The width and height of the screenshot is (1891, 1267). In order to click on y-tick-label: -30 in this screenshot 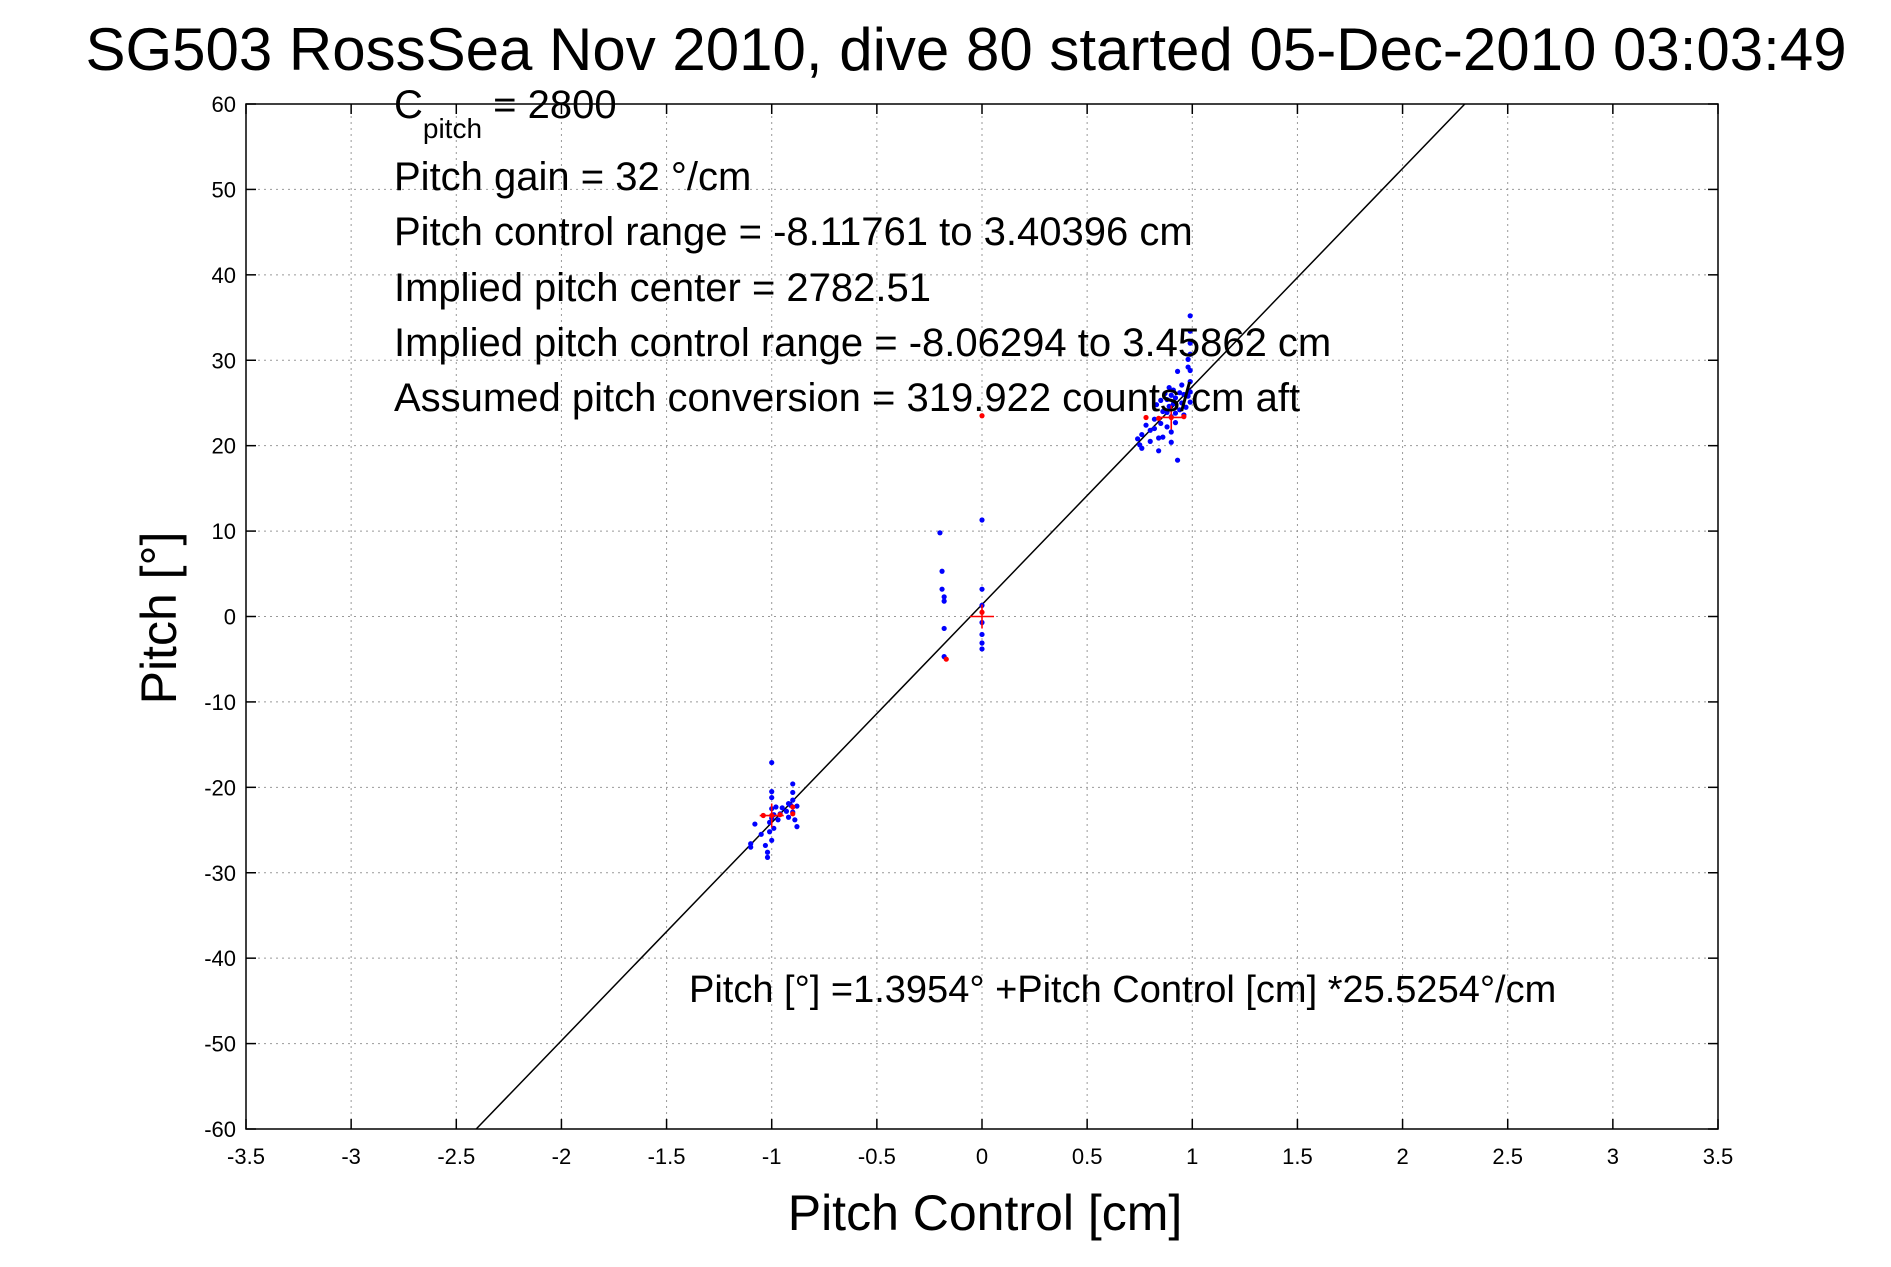, I will do `click(220, 873)`.